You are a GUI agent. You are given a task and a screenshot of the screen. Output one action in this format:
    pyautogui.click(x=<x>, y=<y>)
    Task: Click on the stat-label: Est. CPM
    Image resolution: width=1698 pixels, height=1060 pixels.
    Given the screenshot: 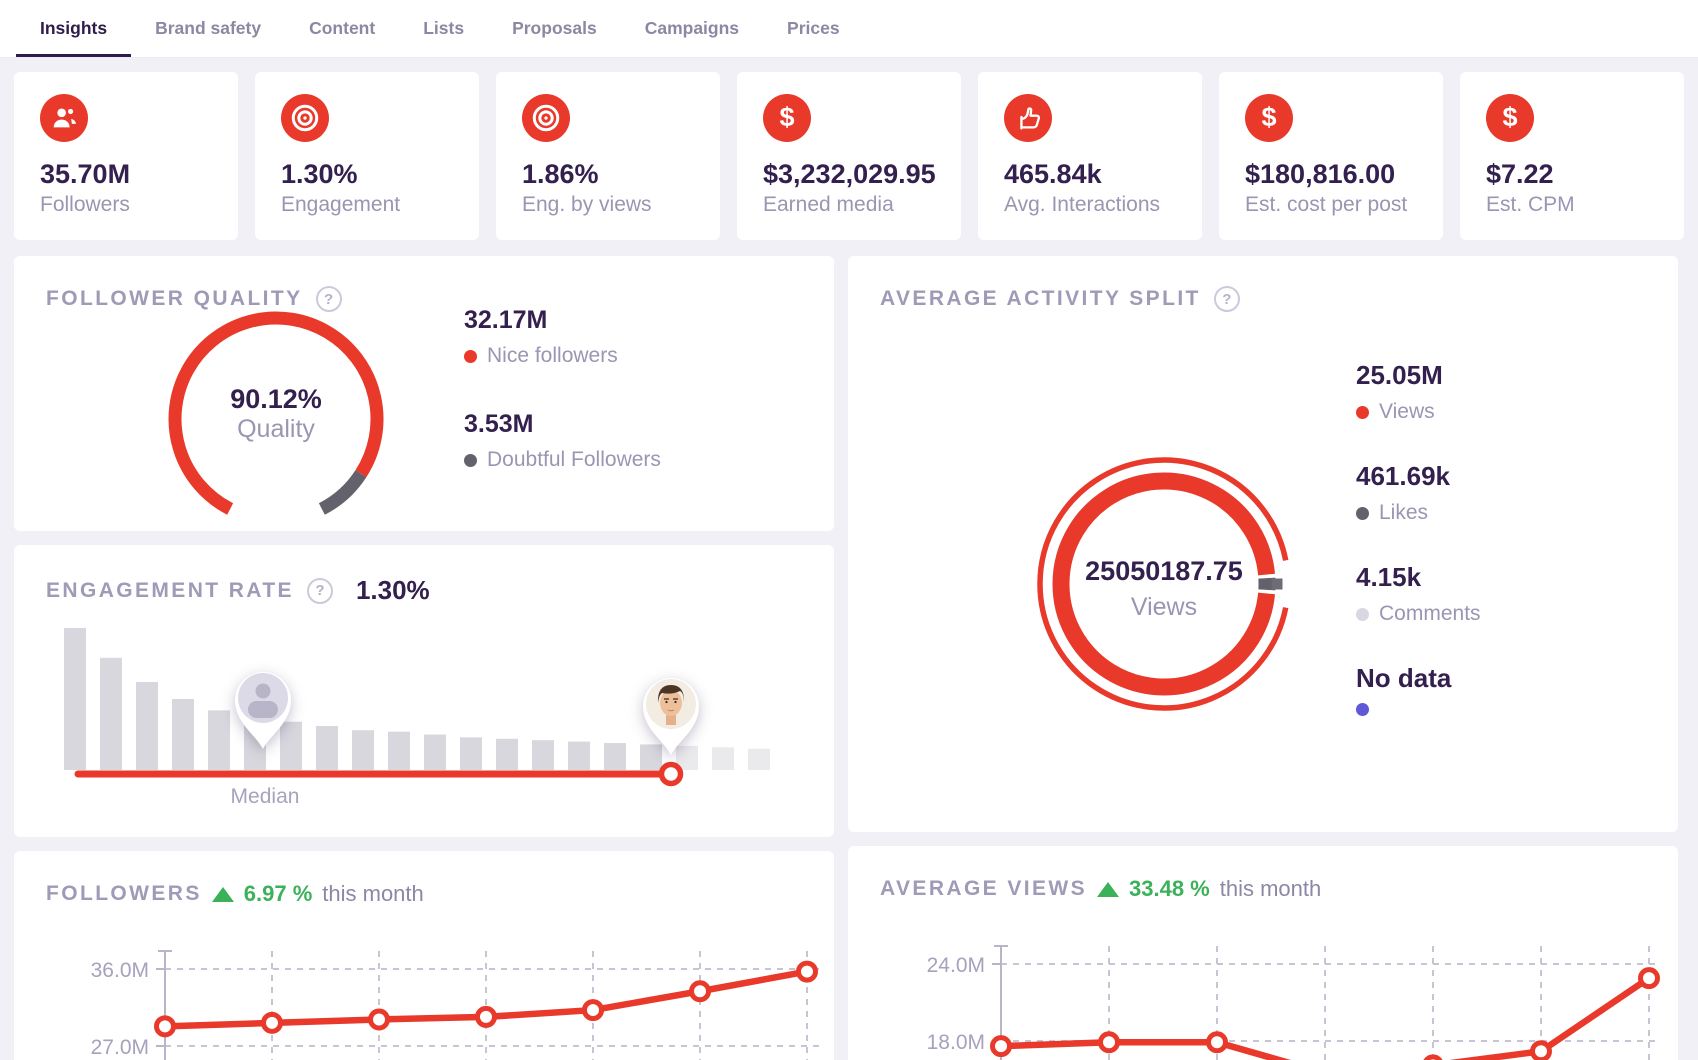 What is the action you would take?
    pyautogui.click(x=1530, y=204)
    